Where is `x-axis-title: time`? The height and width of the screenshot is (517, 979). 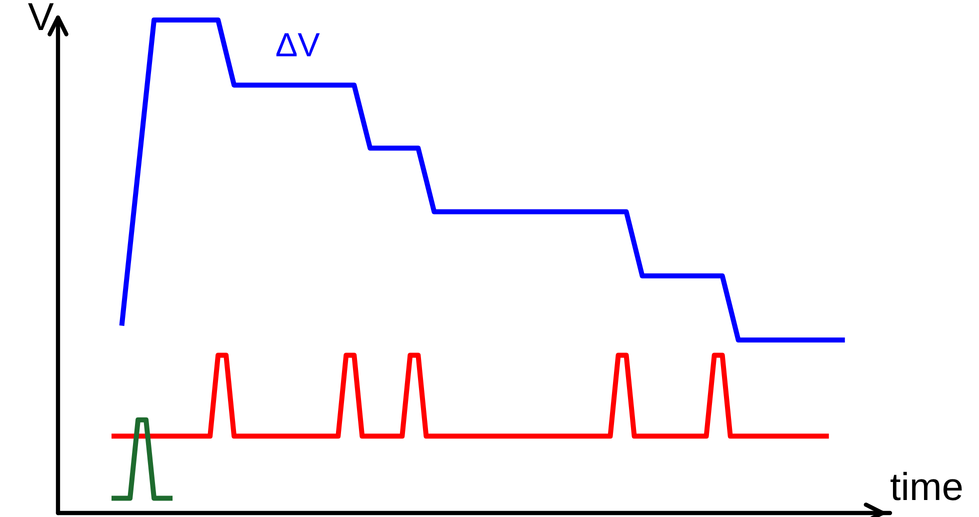 x-axis-title: time is located at coordinates (926, 486).